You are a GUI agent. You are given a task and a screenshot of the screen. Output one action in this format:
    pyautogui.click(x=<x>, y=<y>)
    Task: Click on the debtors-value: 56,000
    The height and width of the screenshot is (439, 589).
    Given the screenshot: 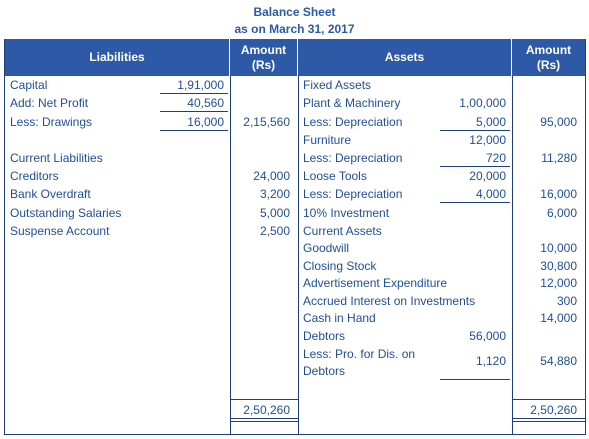 What is the action you would take?
    pyautogui.click(x=487, y=336)
    